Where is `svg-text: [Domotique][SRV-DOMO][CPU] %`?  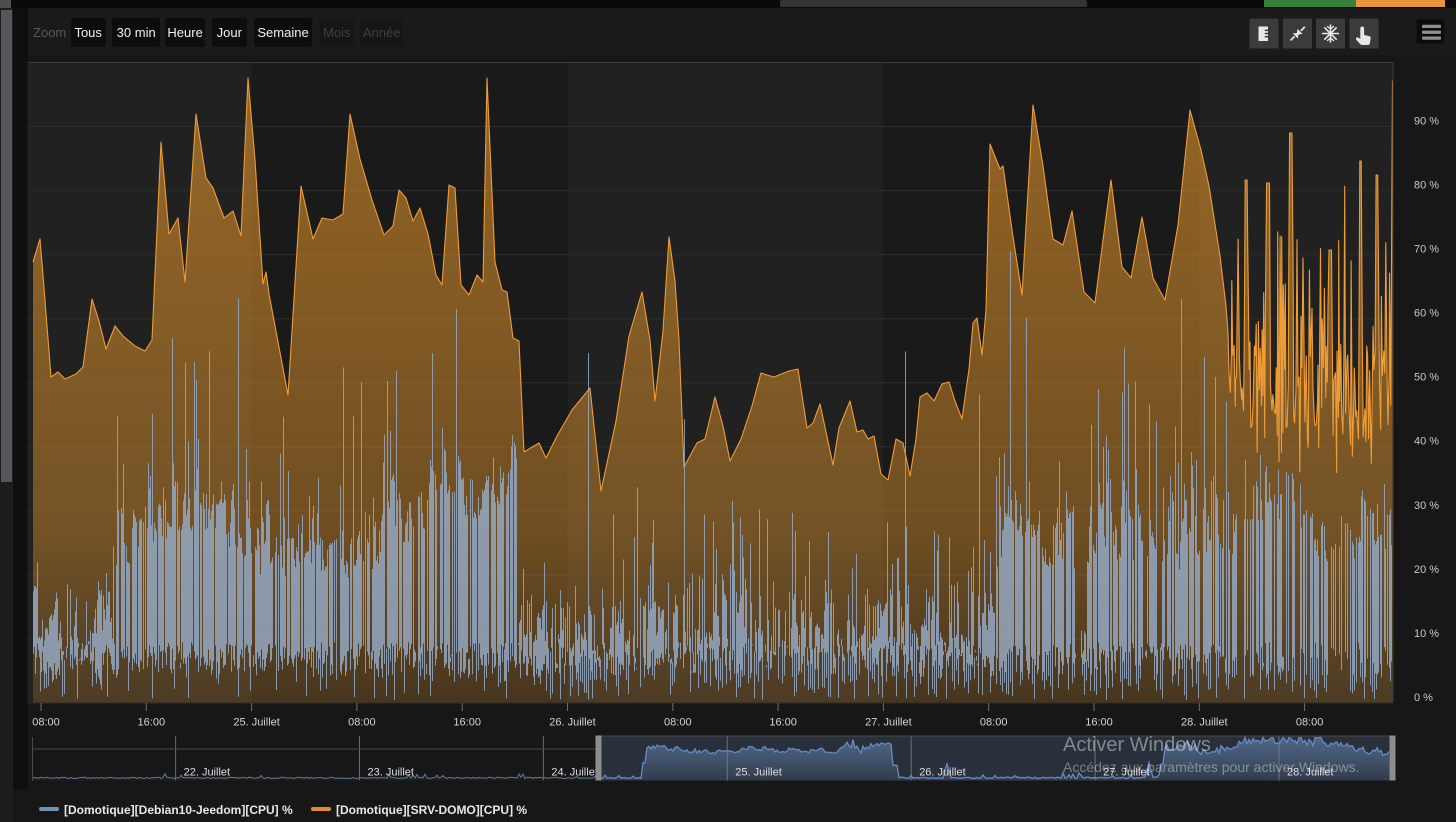
svg-text: [Domotique][SRV-DOMO][CPU] % is located at coordinates (431, 810).